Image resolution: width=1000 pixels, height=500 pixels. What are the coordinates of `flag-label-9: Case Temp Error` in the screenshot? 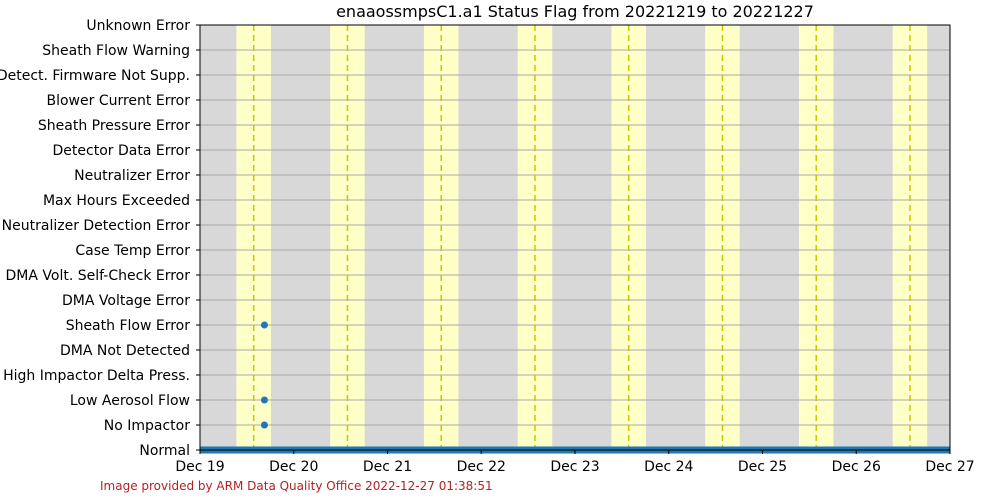 It's located at (132, 251).